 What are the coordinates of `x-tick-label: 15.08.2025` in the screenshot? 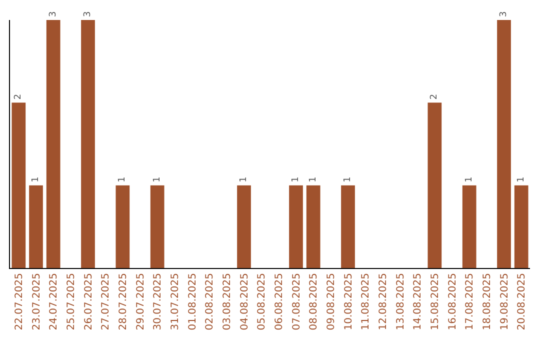 It's located at (435, 301).